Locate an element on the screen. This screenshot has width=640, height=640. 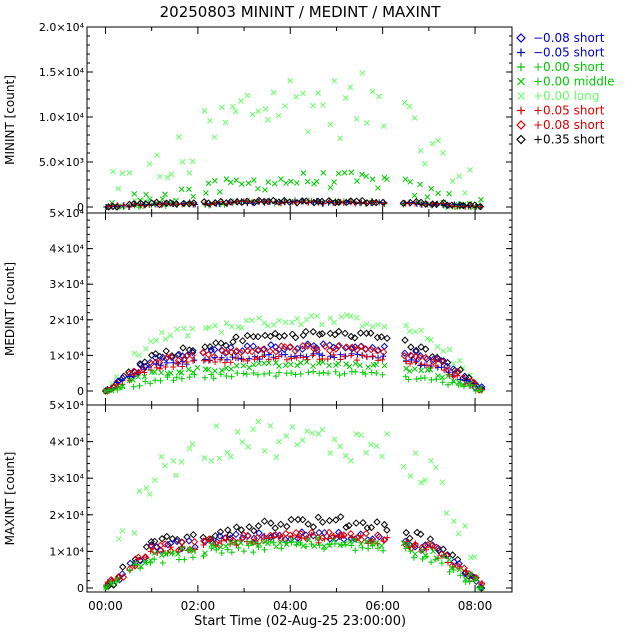
series--0-00-short is located at coordinates (293, 564).